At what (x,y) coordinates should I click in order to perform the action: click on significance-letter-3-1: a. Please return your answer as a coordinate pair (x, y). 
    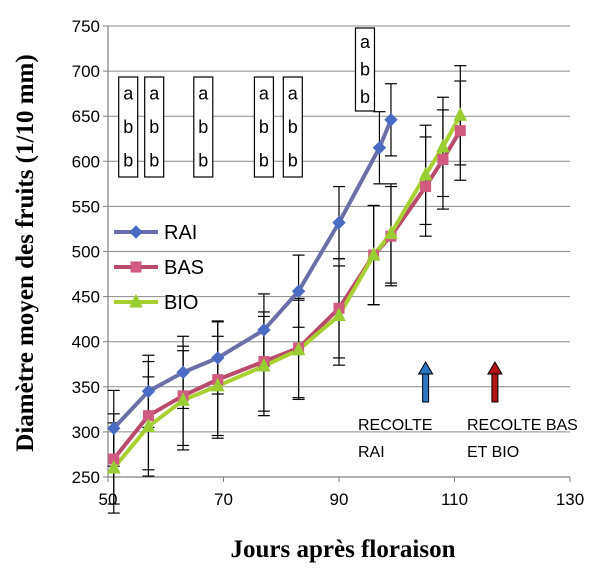
    Looking at the image, I should click on (203, 94).